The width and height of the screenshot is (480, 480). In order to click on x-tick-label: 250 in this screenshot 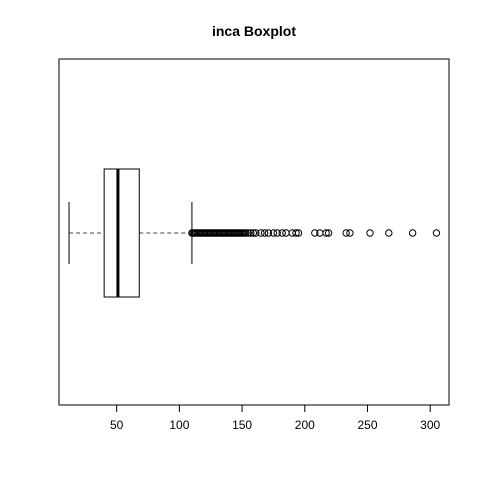, I will do `click(367, 425)`.